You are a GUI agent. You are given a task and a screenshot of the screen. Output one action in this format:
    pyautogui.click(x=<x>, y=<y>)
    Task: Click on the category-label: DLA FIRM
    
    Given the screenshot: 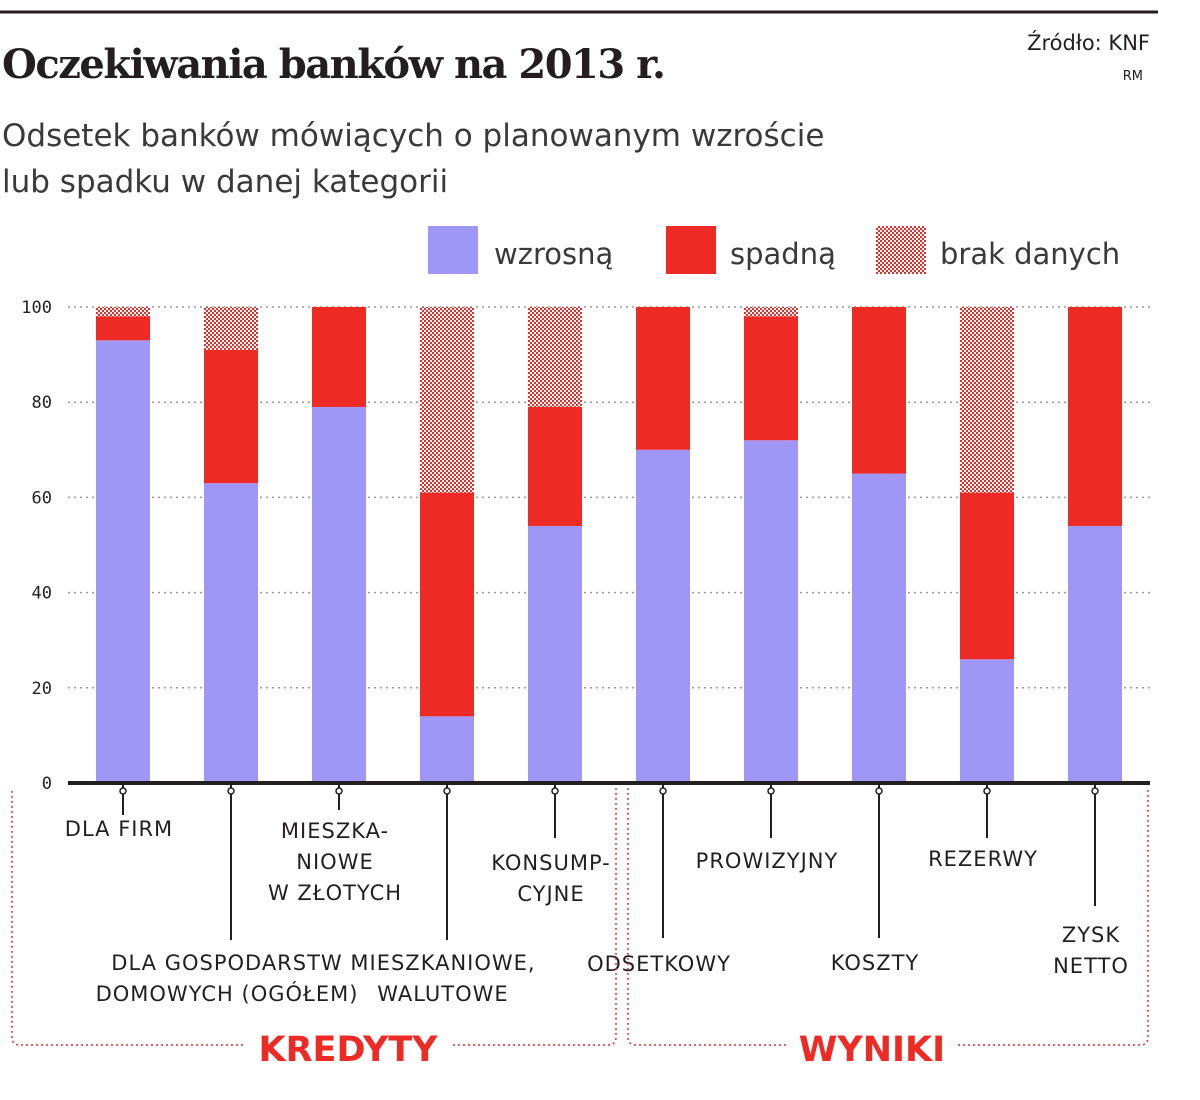 What is the action you would take?
    pyautogui.click(x=119, y=829)
    